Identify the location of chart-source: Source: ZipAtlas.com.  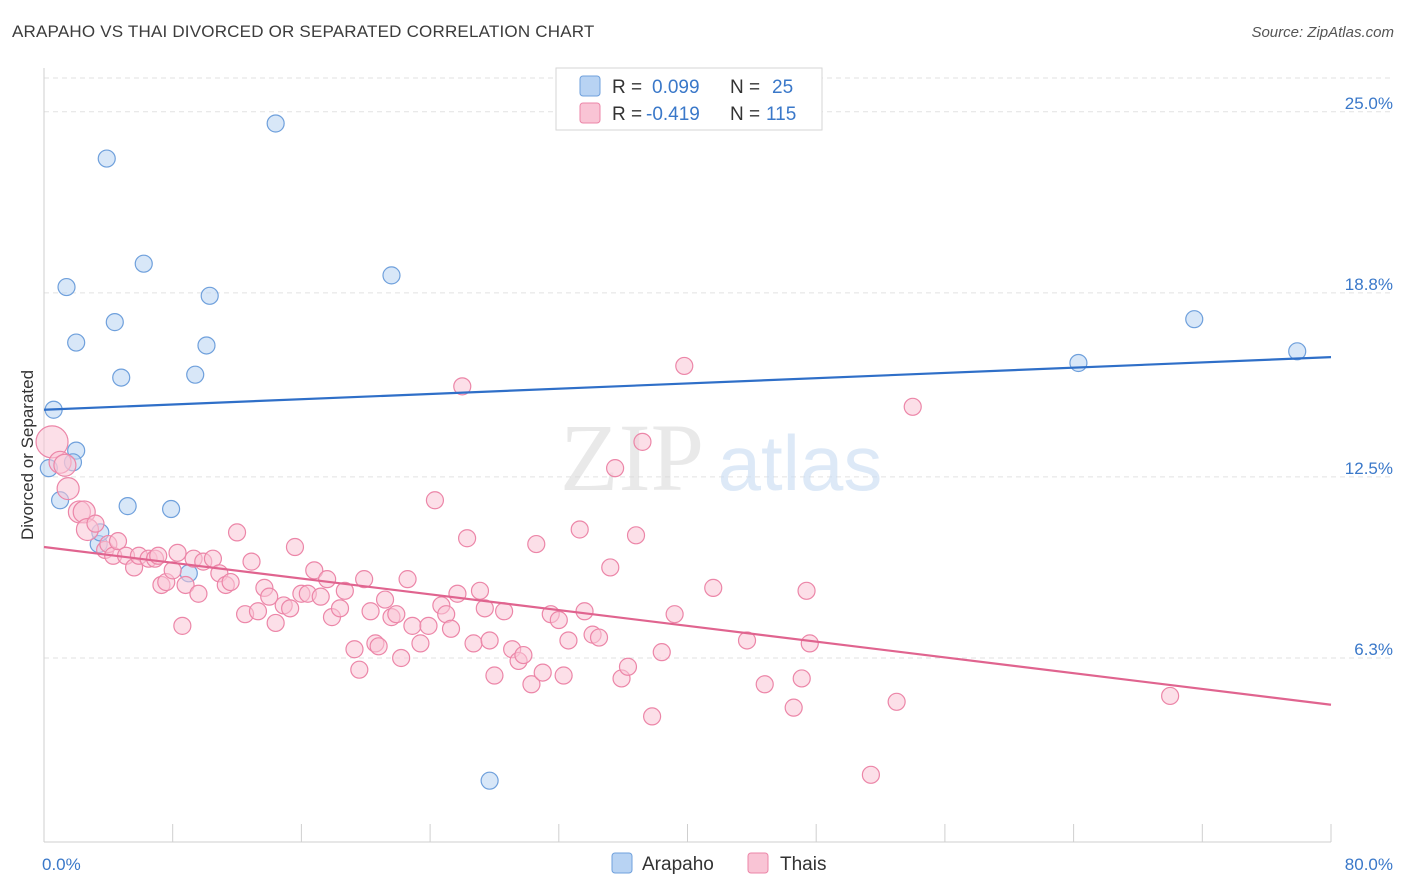
(1322, 32).